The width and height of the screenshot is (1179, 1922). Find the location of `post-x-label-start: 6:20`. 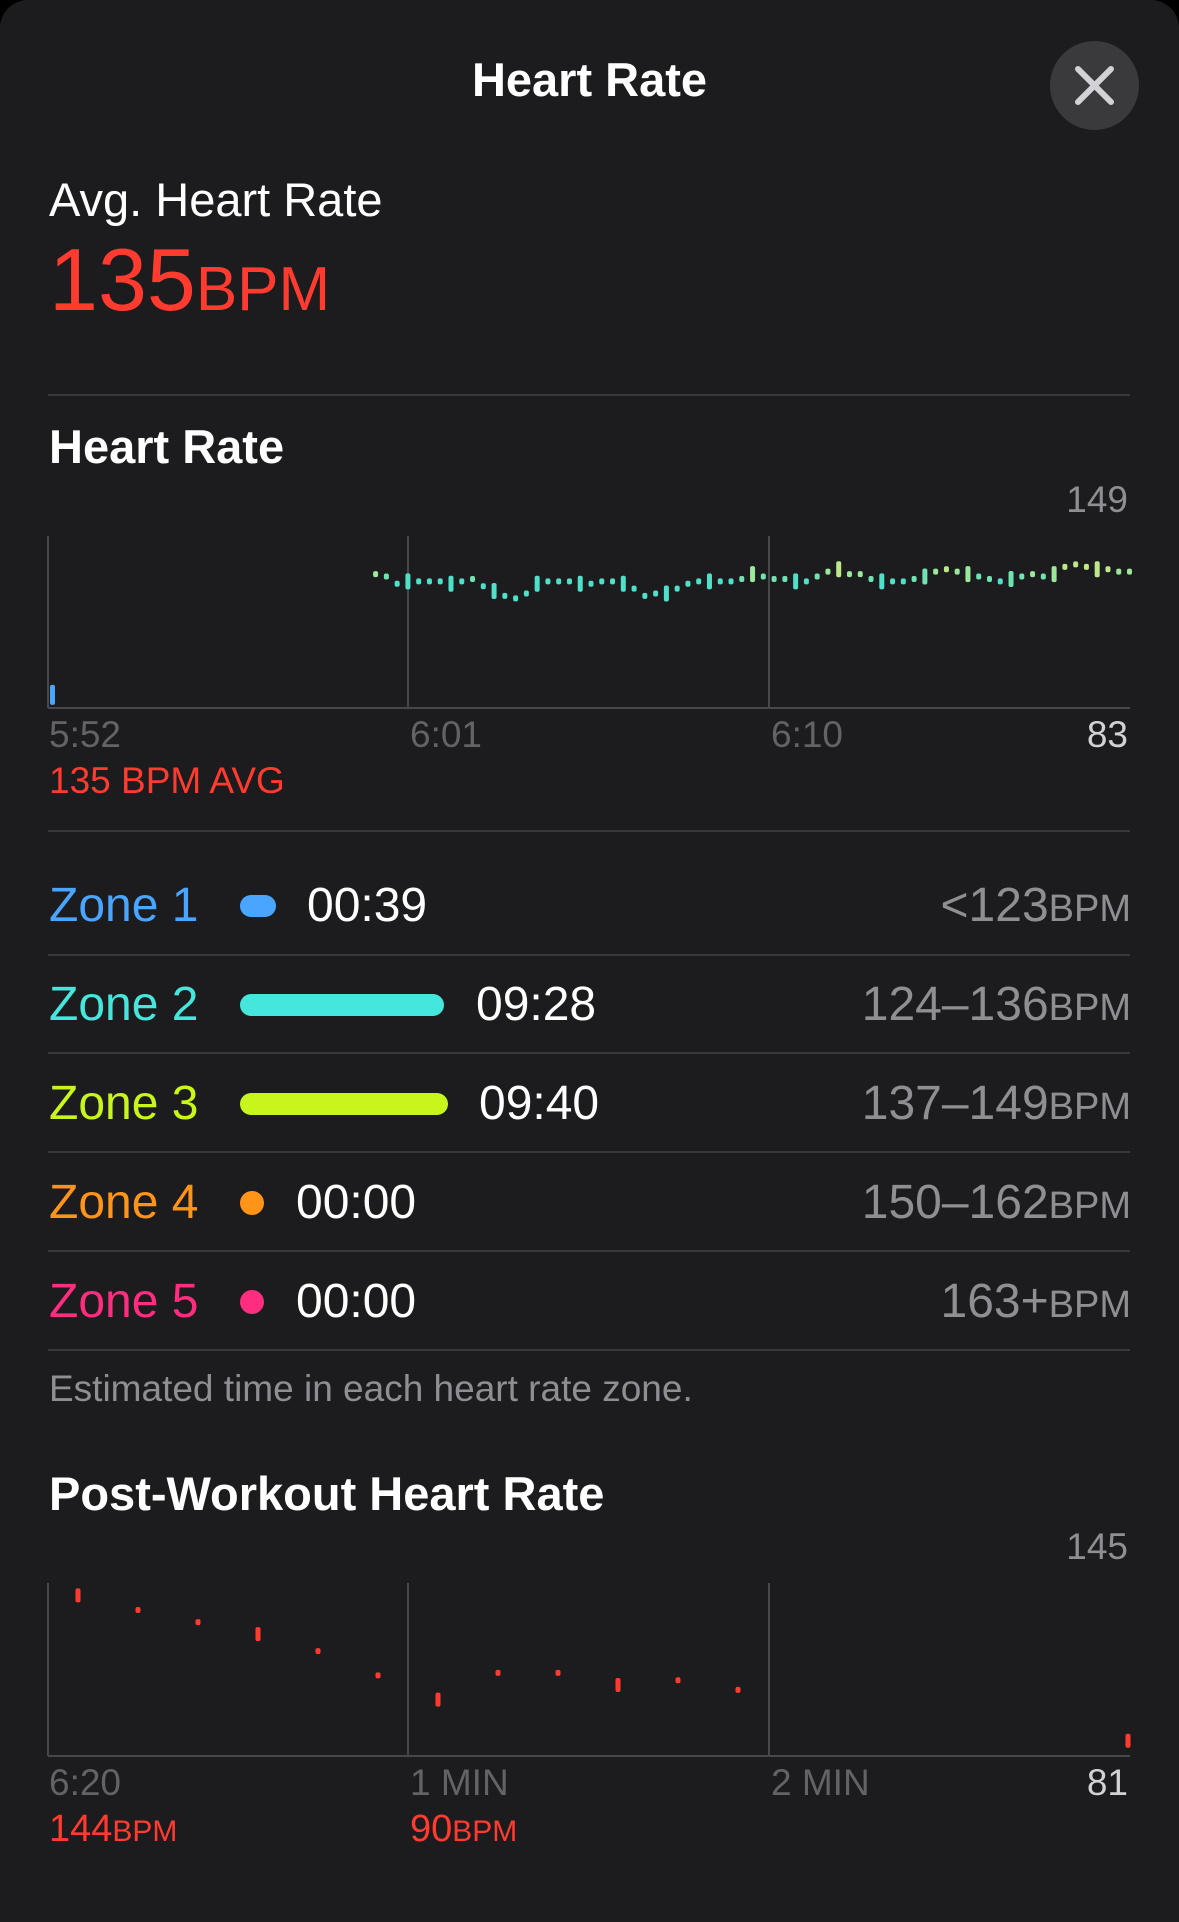

post-x-label-start: 6:20 is located at coordinates (85, 1782).